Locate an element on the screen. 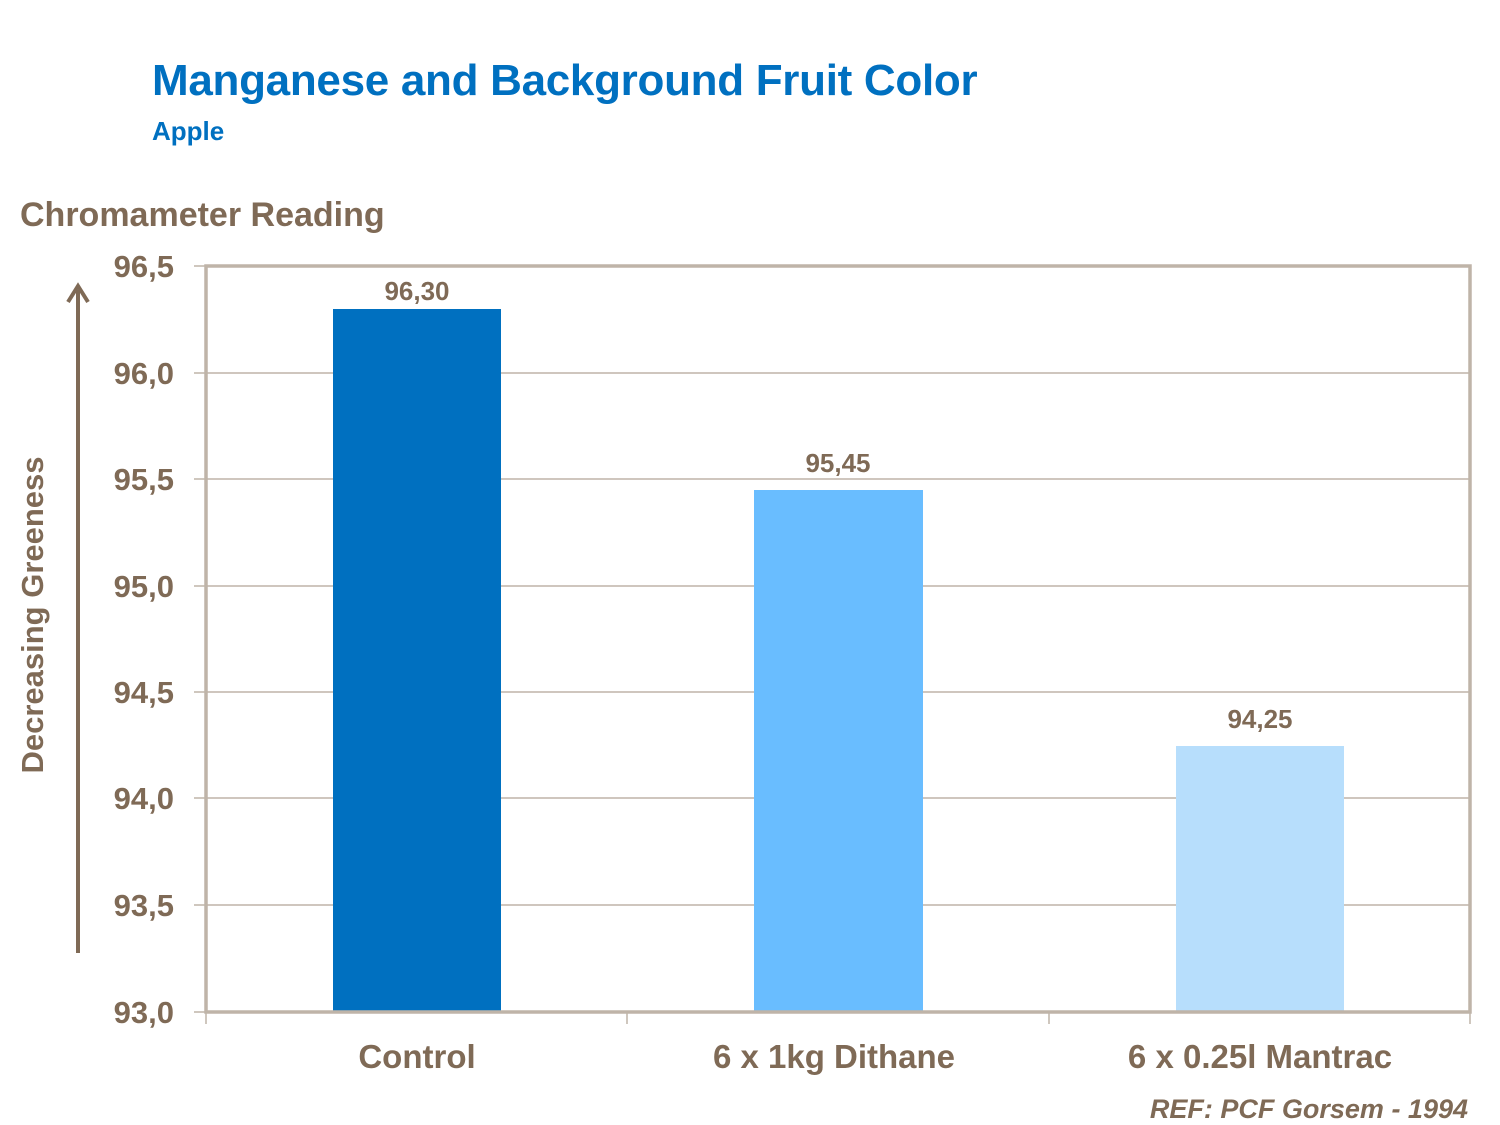 This screenshot has height=1125, width=1500. y-tick-label: 96,5 is located at coordinates (144, 266).